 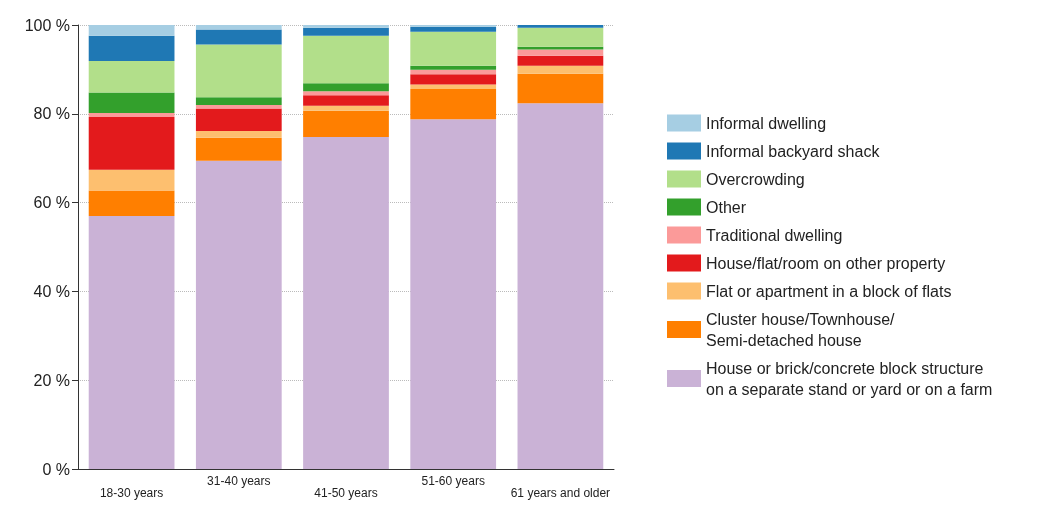 I want to click on y-tick-label: 80 %, so click(x=51, y=114).